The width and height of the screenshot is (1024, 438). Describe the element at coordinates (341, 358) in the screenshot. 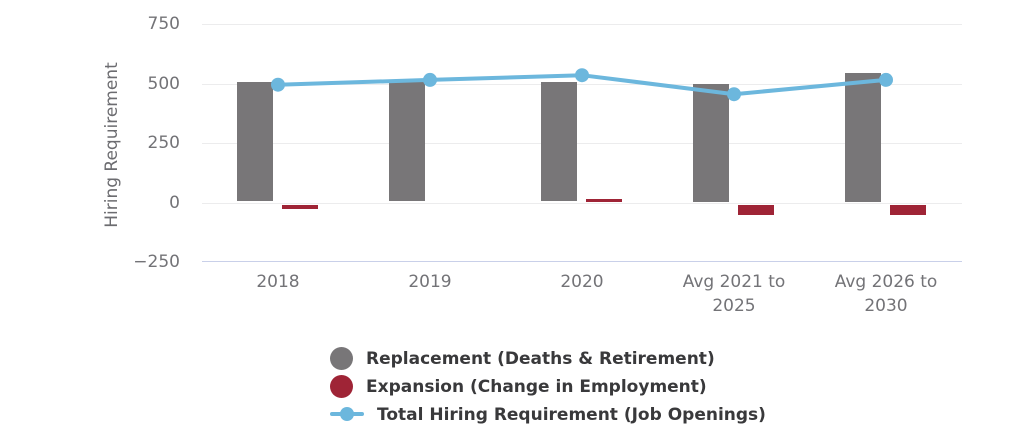

I see `legend-swatch-replacement-icon` at that location.